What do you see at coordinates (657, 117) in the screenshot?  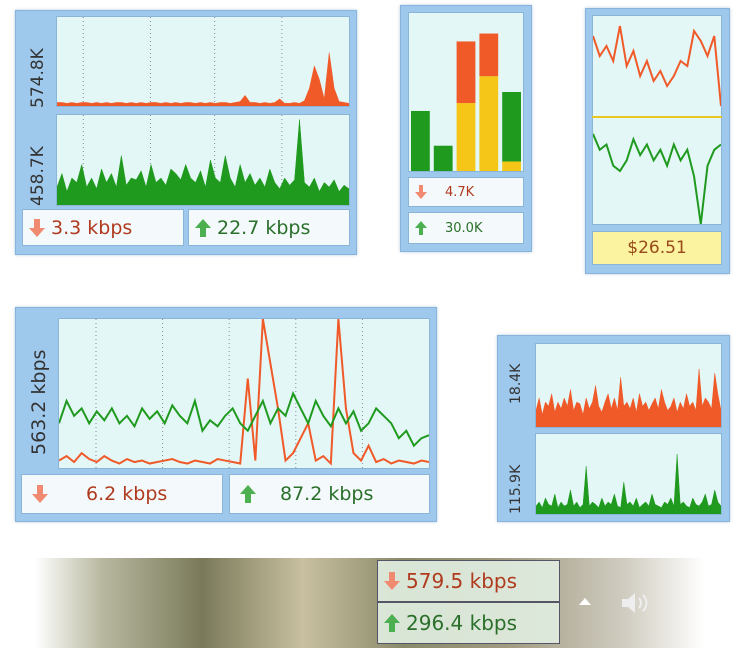 I see `divider-line` at bounding box center [657, 117].